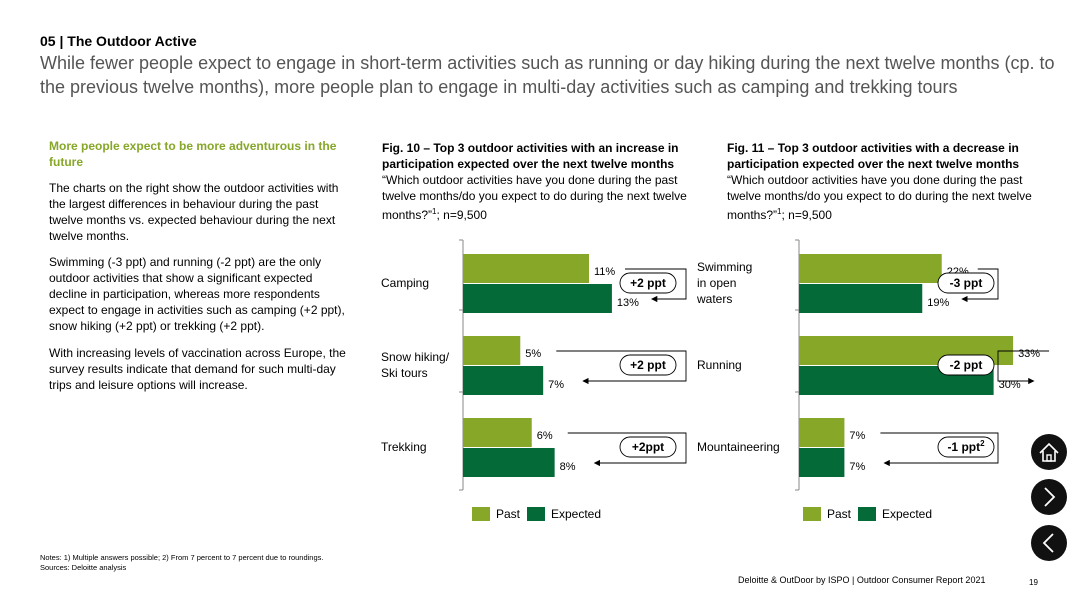  I want to click on next-page-button, so click(1049, 497).